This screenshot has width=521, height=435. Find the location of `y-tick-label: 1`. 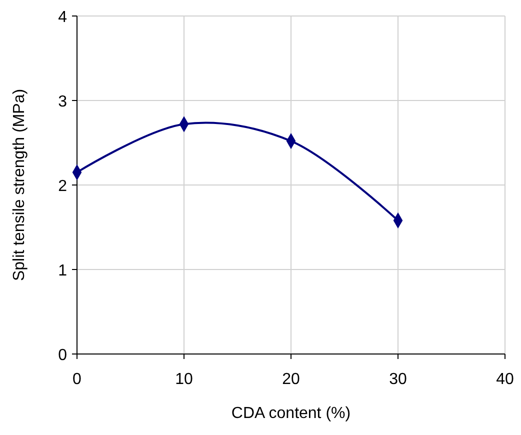

y-tick-label: 1 is located at coordinates (63, 271).